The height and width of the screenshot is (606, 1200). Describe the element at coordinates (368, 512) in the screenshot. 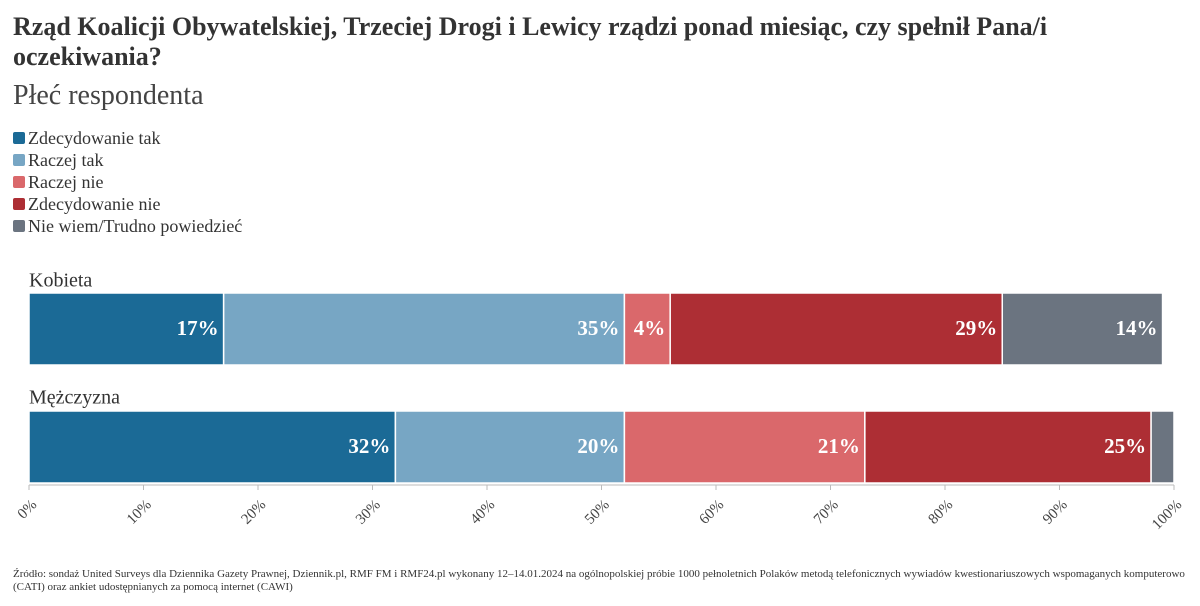

I see `x-tick-label: 30%` at that location.